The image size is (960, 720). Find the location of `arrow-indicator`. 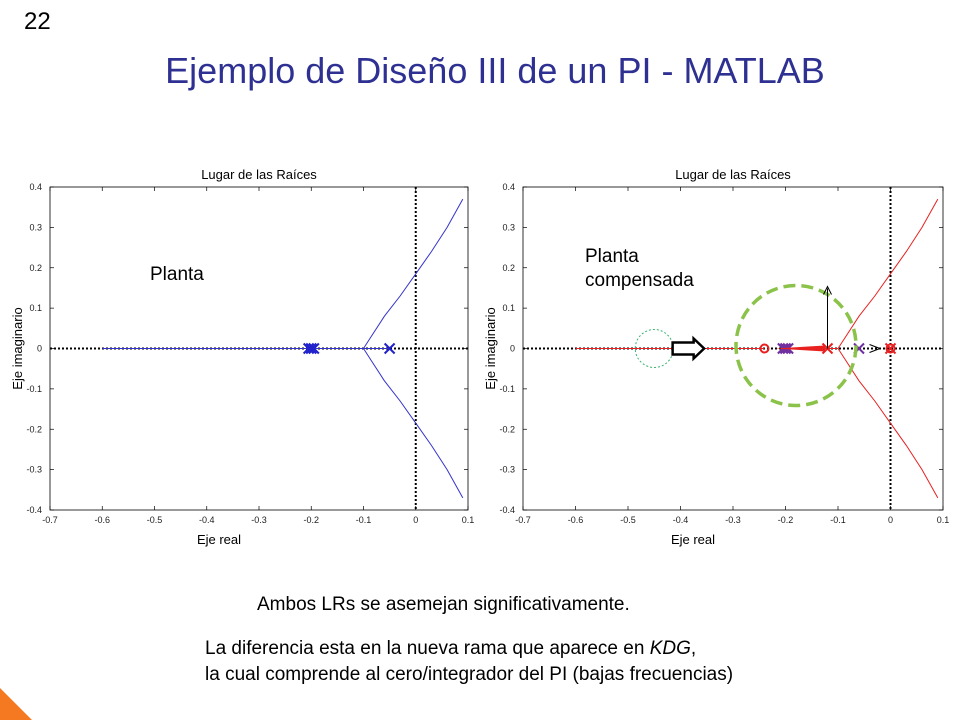

arrow-indicator is located at coordinates (688, 348).